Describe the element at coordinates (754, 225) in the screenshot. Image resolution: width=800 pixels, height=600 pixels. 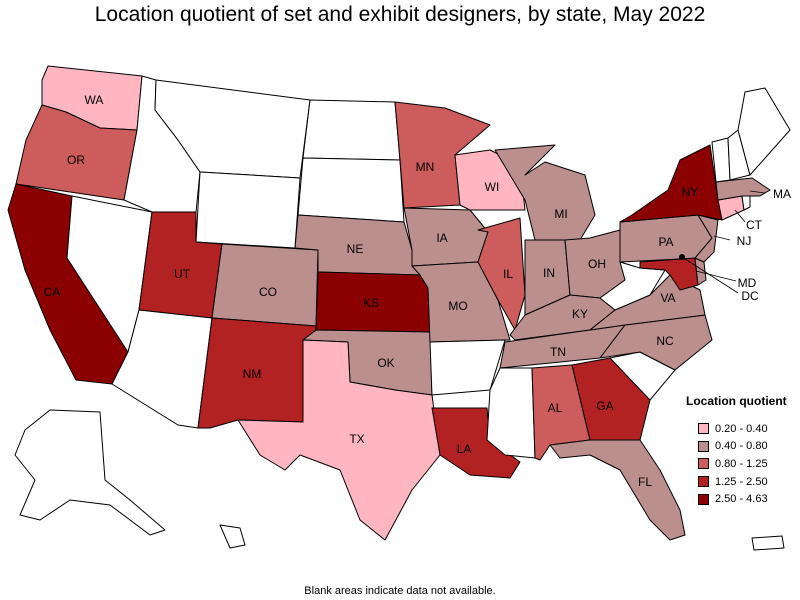
I see `label-ct: CT` at that location.